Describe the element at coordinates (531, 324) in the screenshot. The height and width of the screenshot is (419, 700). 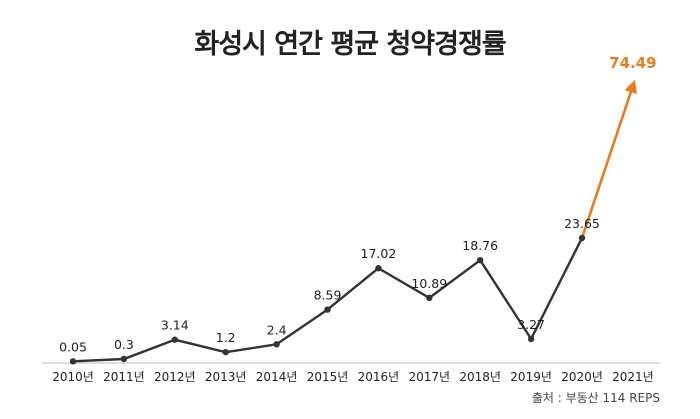
I see `data-label-9: 3.27` at that location.